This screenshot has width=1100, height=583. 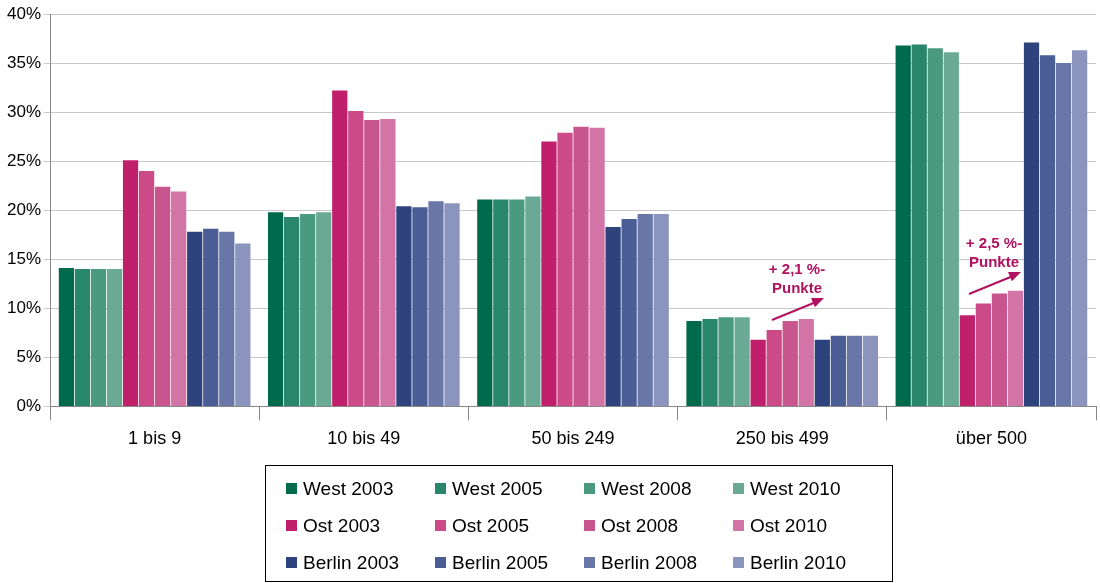 What do you see at coordinates (29, 406) in the screenshot?
I see `y-tick-label: 0%` at bounding box center [29, 406].